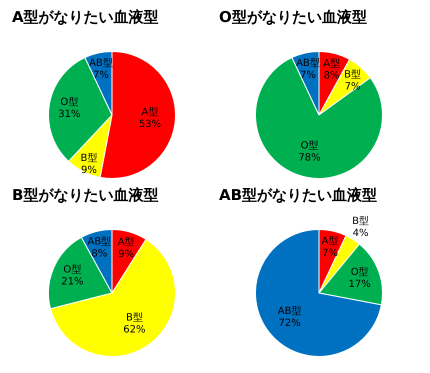 The height and width of the screenshot is (373, 430). I want to click on data-label: 4%, so click(360, 234).